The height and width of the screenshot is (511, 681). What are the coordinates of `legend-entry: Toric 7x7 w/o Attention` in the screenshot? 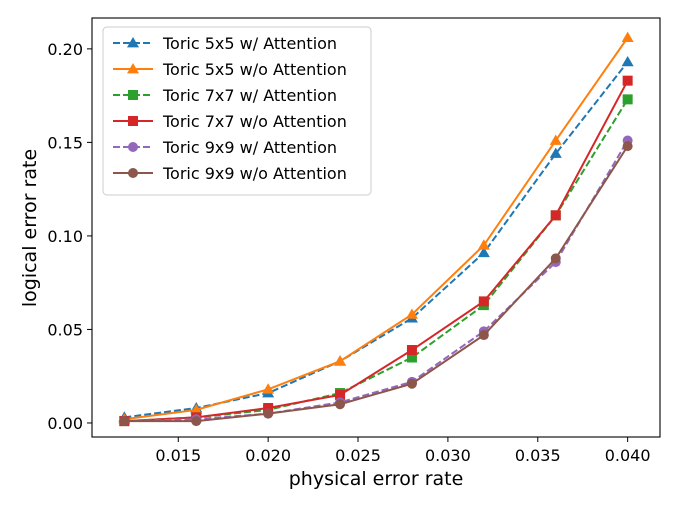 It's located at (230, 121).